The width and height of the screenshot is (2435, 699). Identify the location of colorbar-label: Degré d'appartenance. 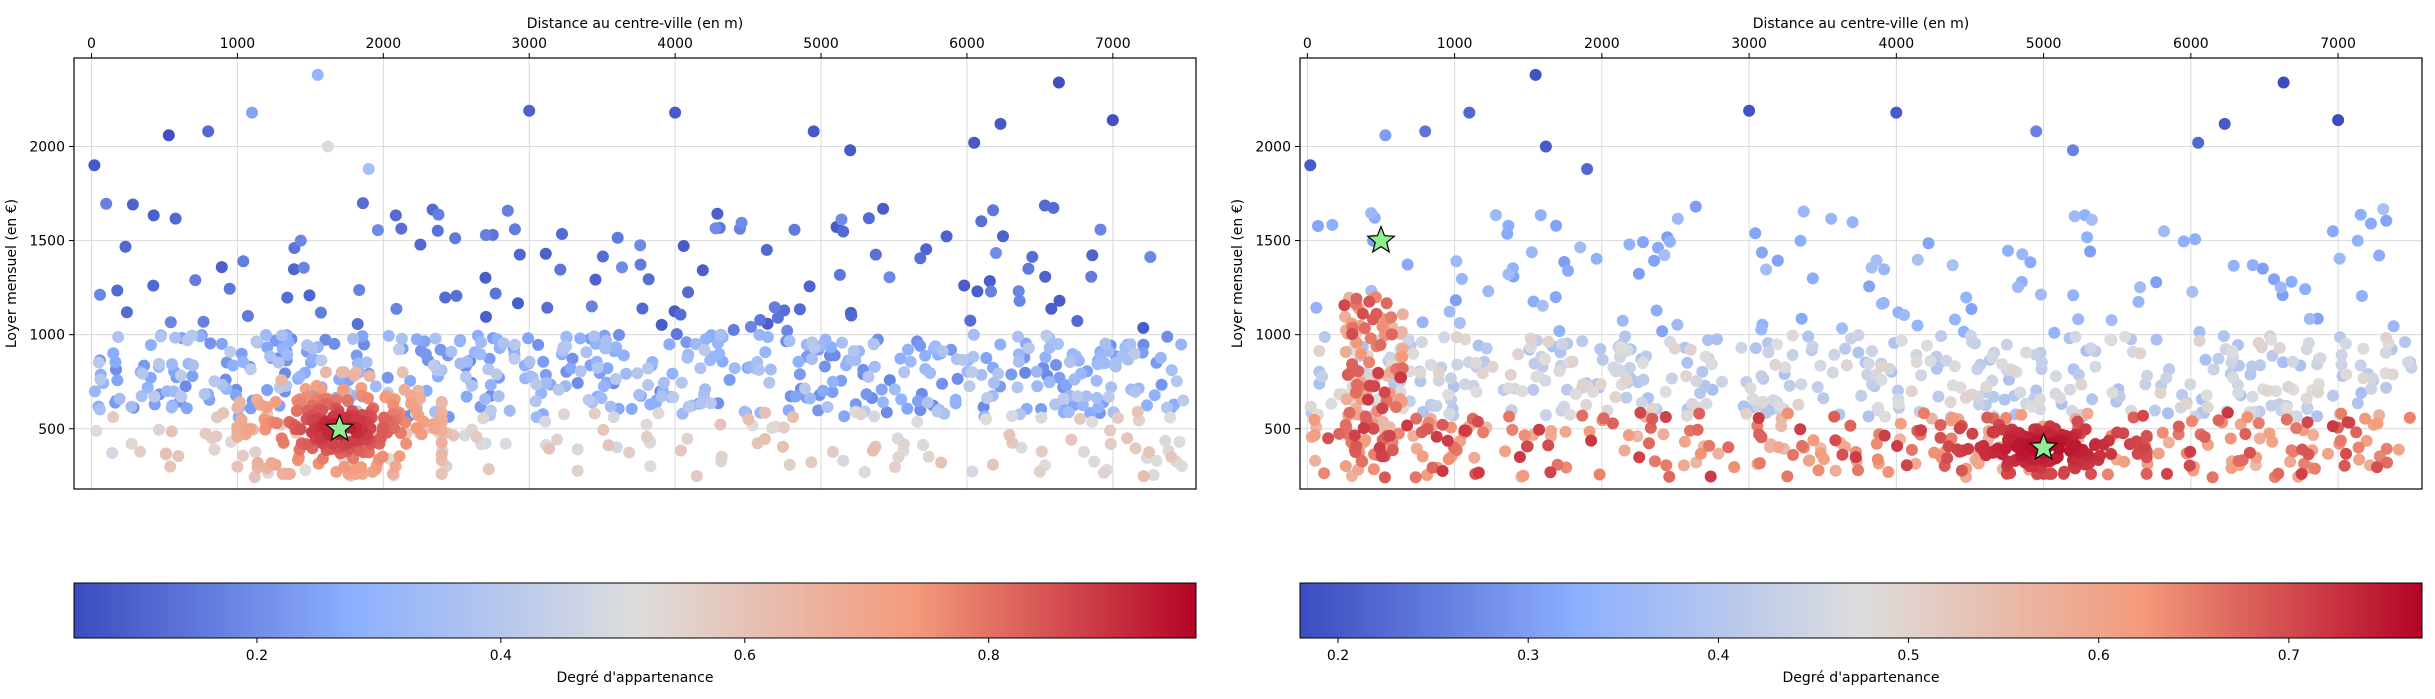
(635, 678).